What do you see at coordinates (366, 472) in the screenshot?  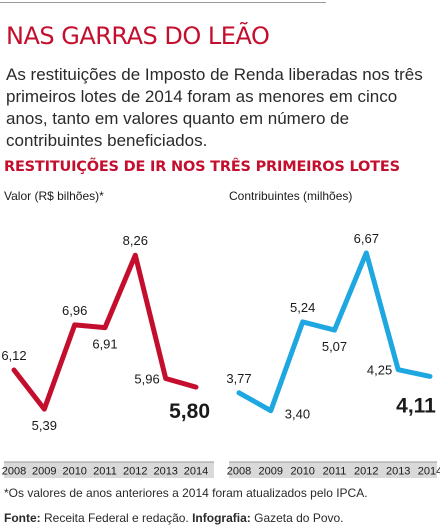 I see `chart-2-tick-label: 2012` at bounding box center [366, 472].